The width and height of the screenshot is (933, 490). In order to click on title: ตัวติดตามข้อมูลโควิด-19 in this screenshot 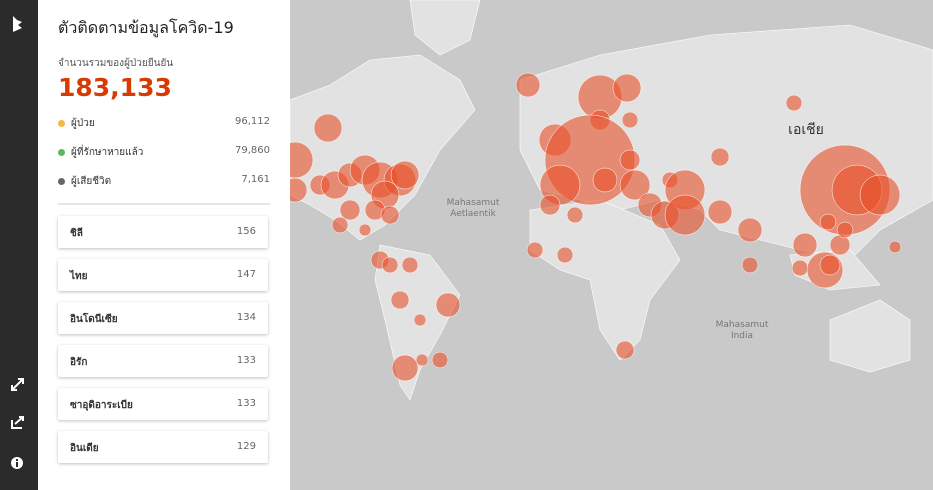, I will do `click(146, 27)`.